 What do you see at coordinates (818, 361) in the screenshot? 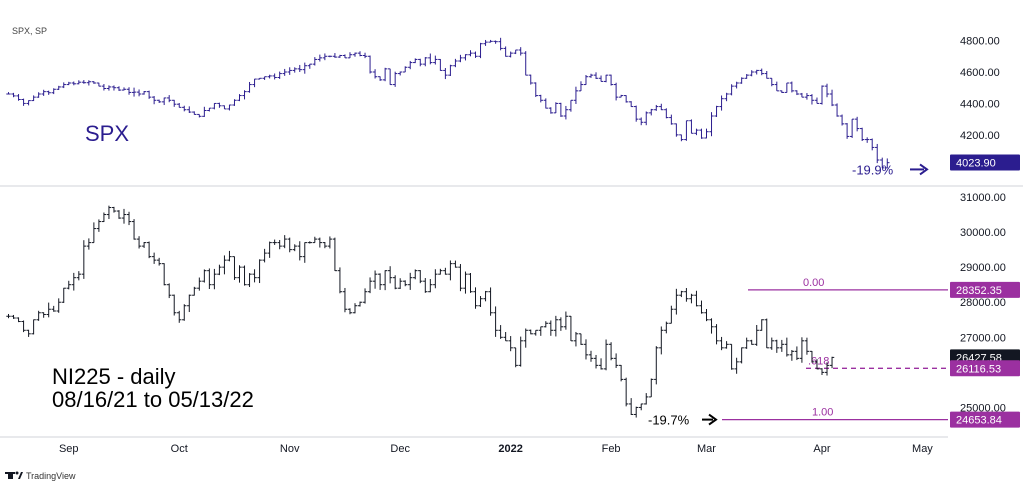
I see `fib-ratio-label: .618` at bounding box center [818, 361].